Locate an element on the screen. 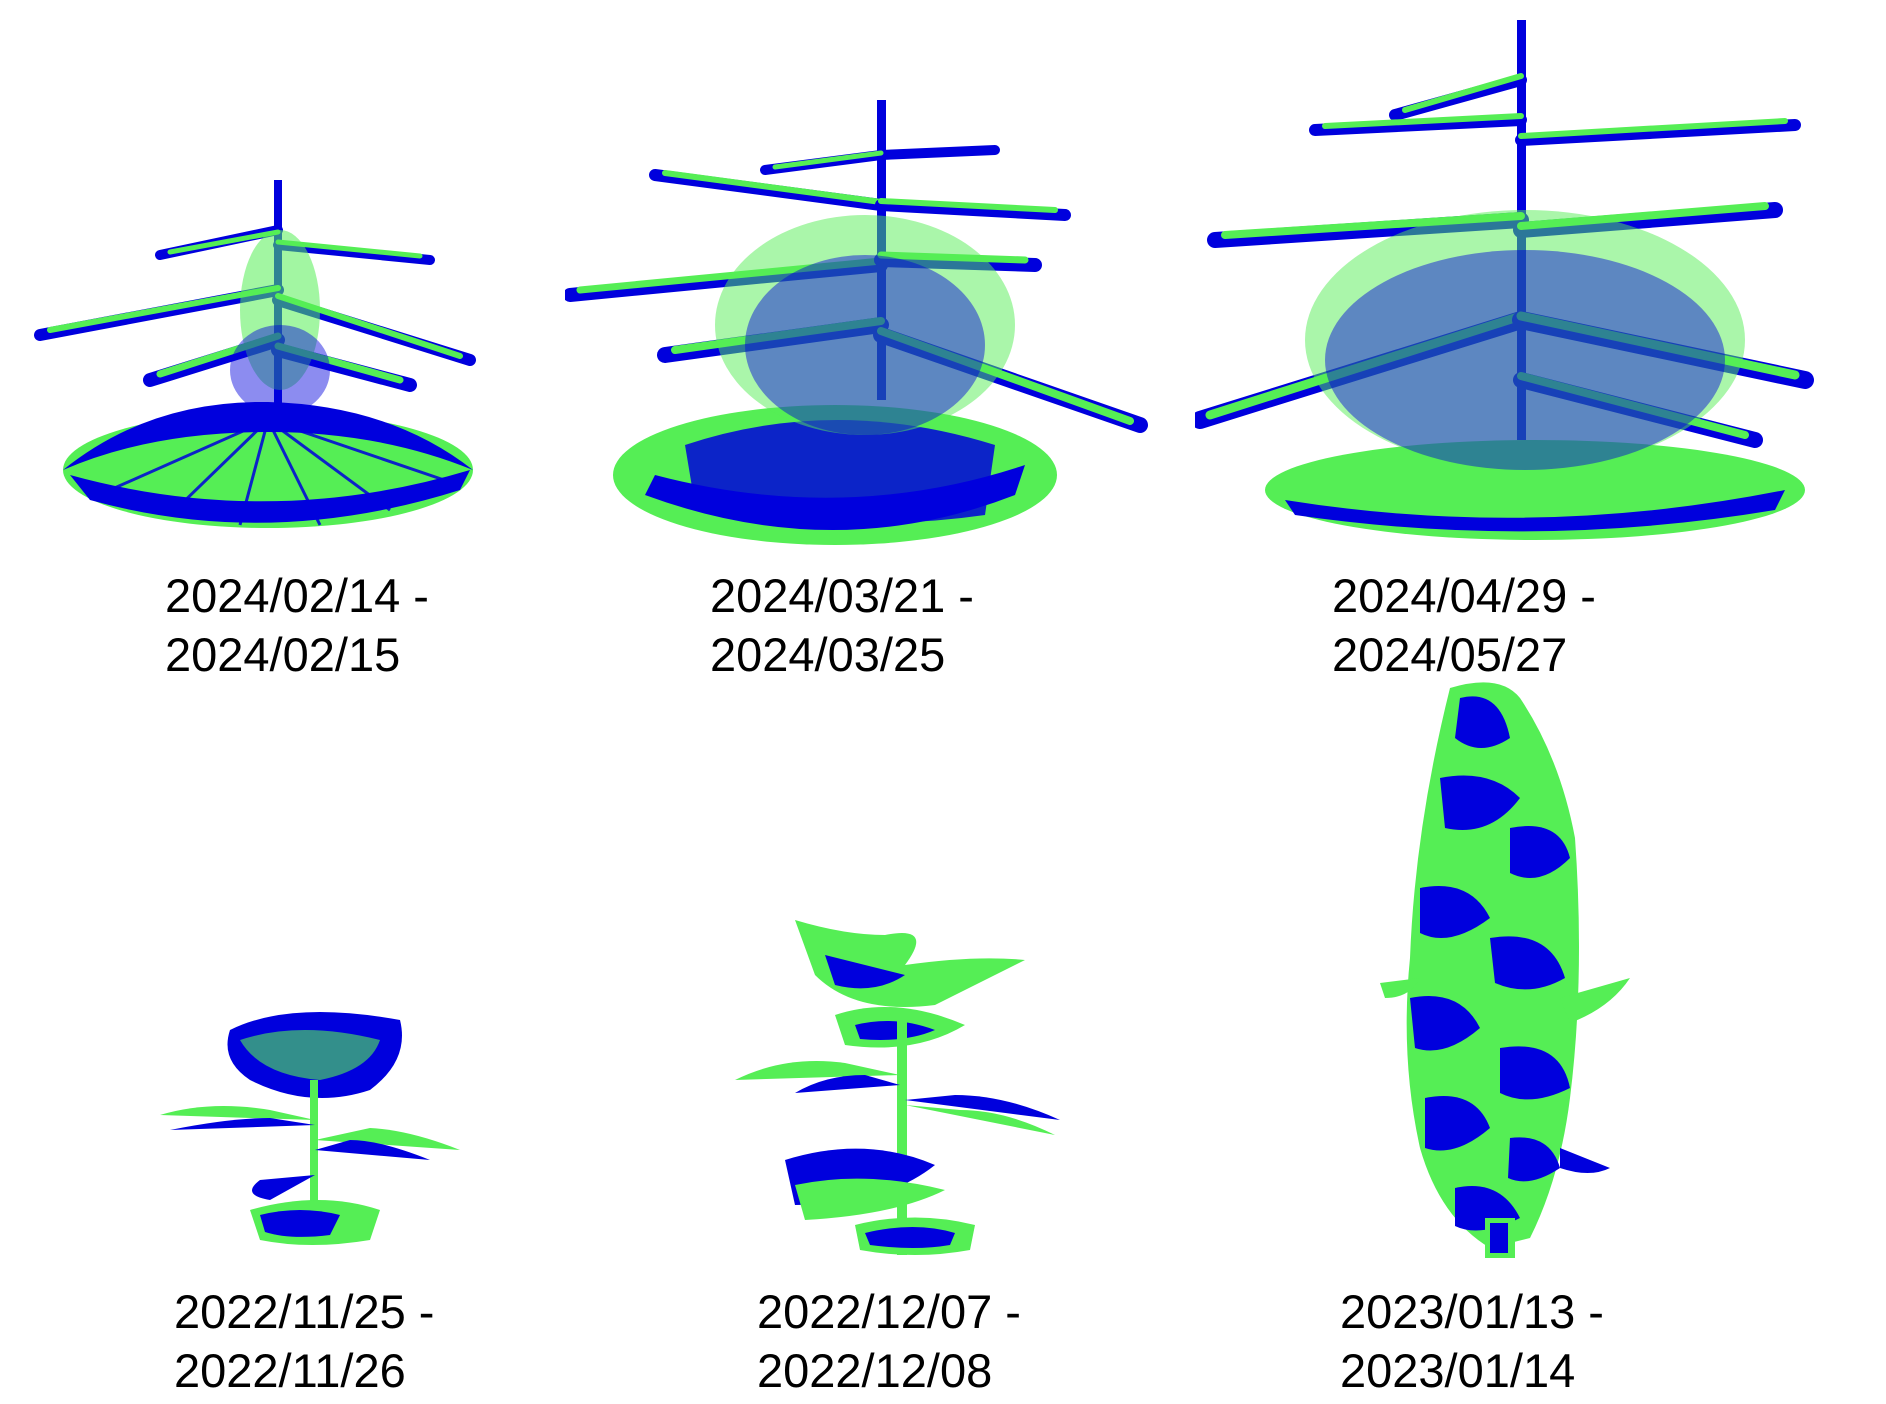 The width and height of the screenshot is (1886, 1404). caption-line-2: 2022/12/08 is located at coordinates (875, 1370).